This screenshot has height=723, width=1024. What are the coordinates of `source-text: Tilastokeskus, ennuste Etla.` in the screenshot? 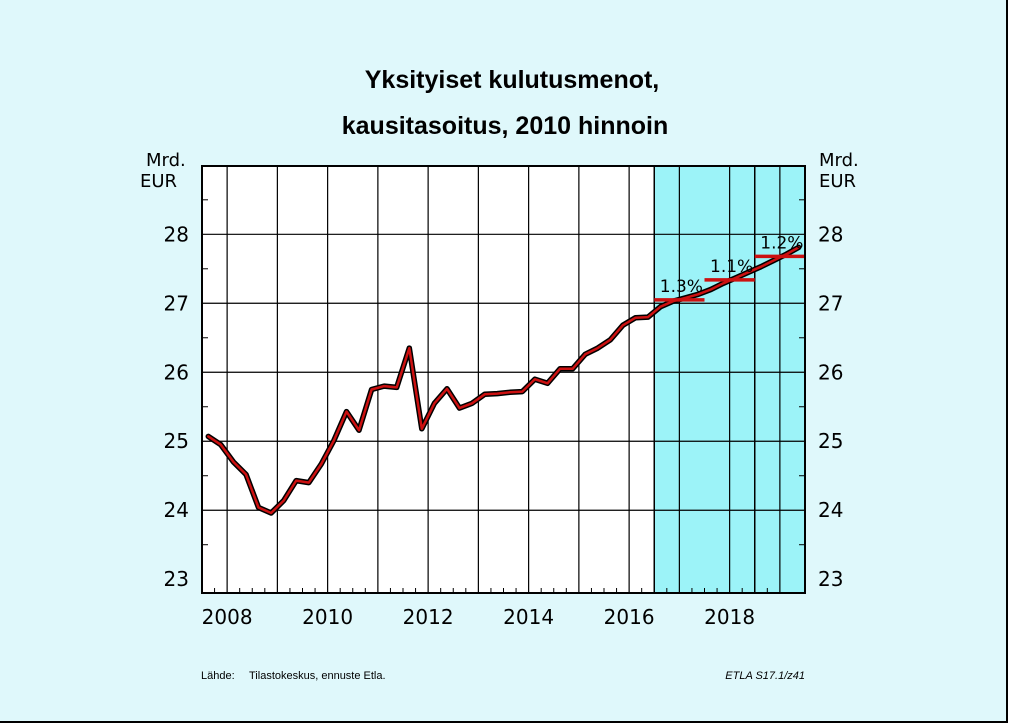 It's located at (317, 676).